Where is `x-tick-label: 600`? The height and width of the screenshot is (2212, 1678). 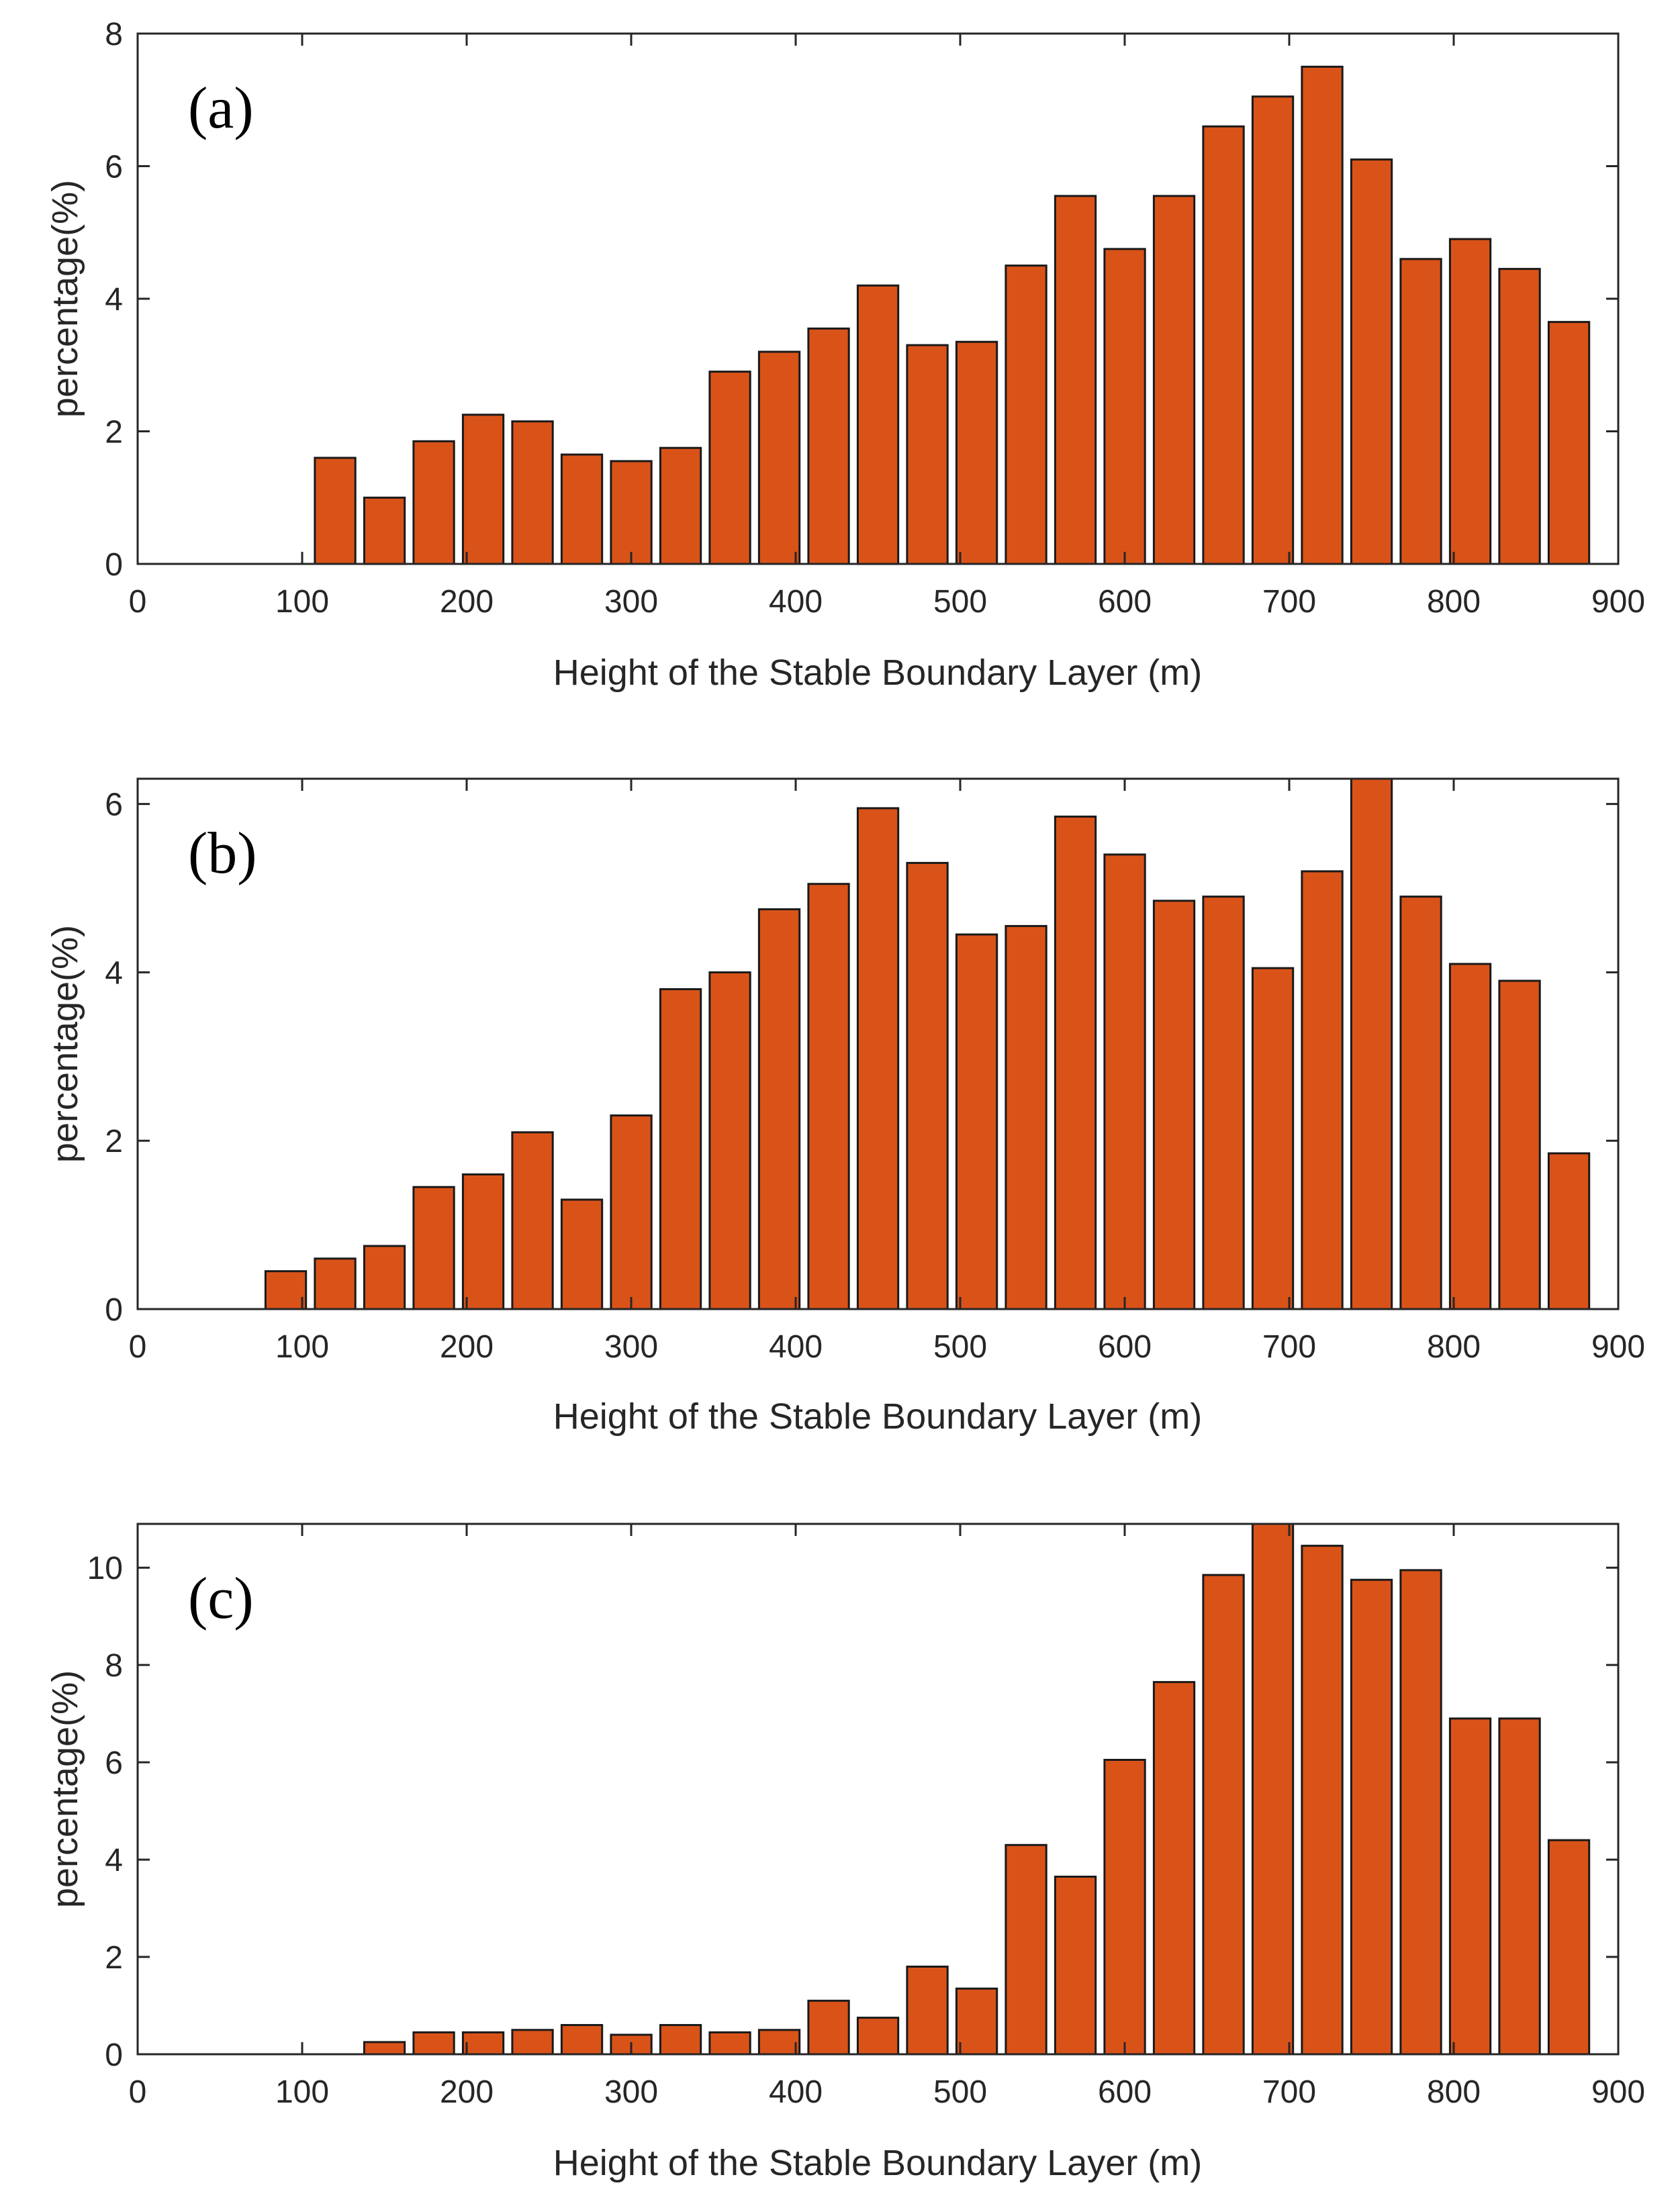 x-tick-label: 600 is located at coordinates (1125, 602).